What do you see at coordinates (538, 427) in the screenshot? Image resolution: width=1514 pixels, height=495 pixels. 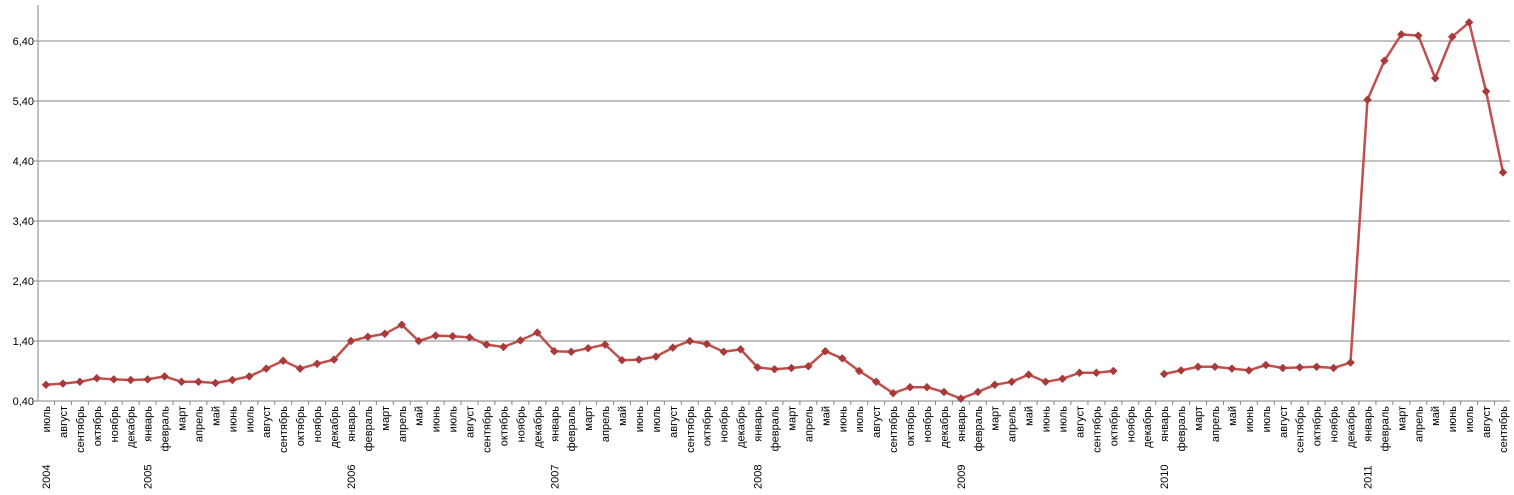 I see `x-tick-label: декабрь` at bounding box center [538, 427].